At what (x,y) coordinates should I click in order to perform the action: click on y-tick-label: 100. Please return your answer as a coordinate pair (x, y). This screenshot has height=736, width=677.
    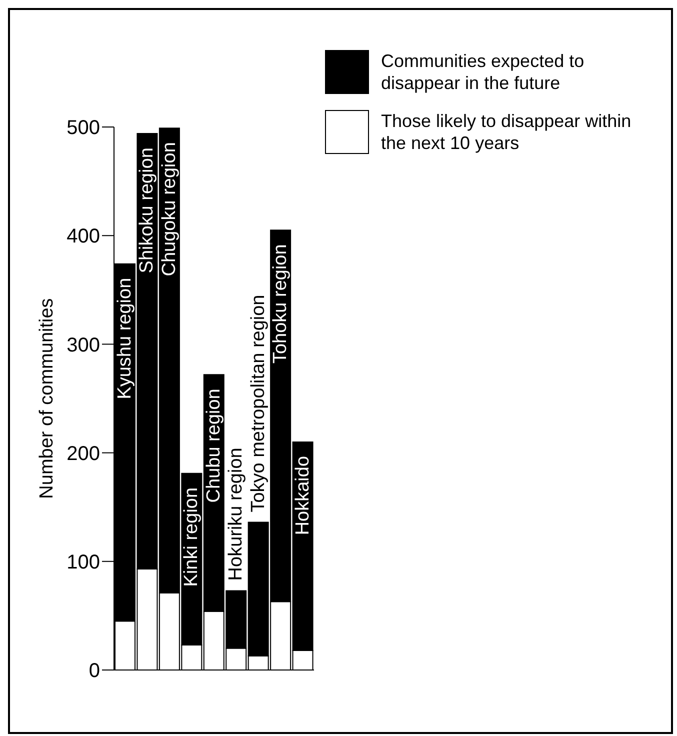
    Looking at the image, I should click on (83, 563).